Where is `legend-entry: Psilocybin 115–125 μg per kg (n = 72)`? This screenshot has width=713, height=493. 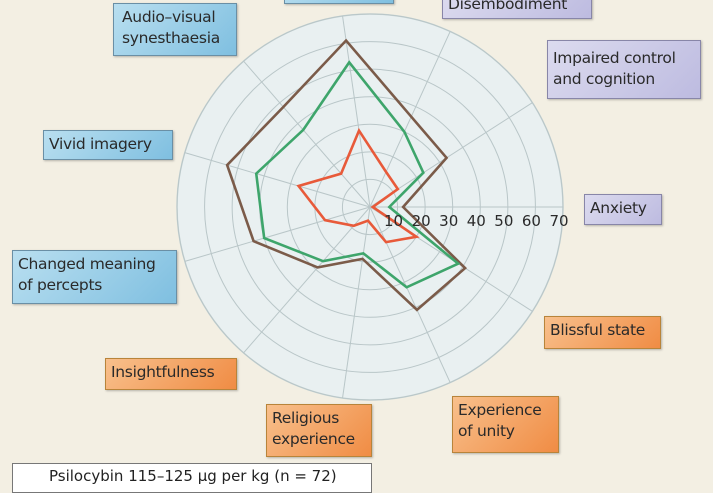
legend-entry: Psilocybin 115–125 μg per kg (n = 72) is located at coordinates (193, 476).